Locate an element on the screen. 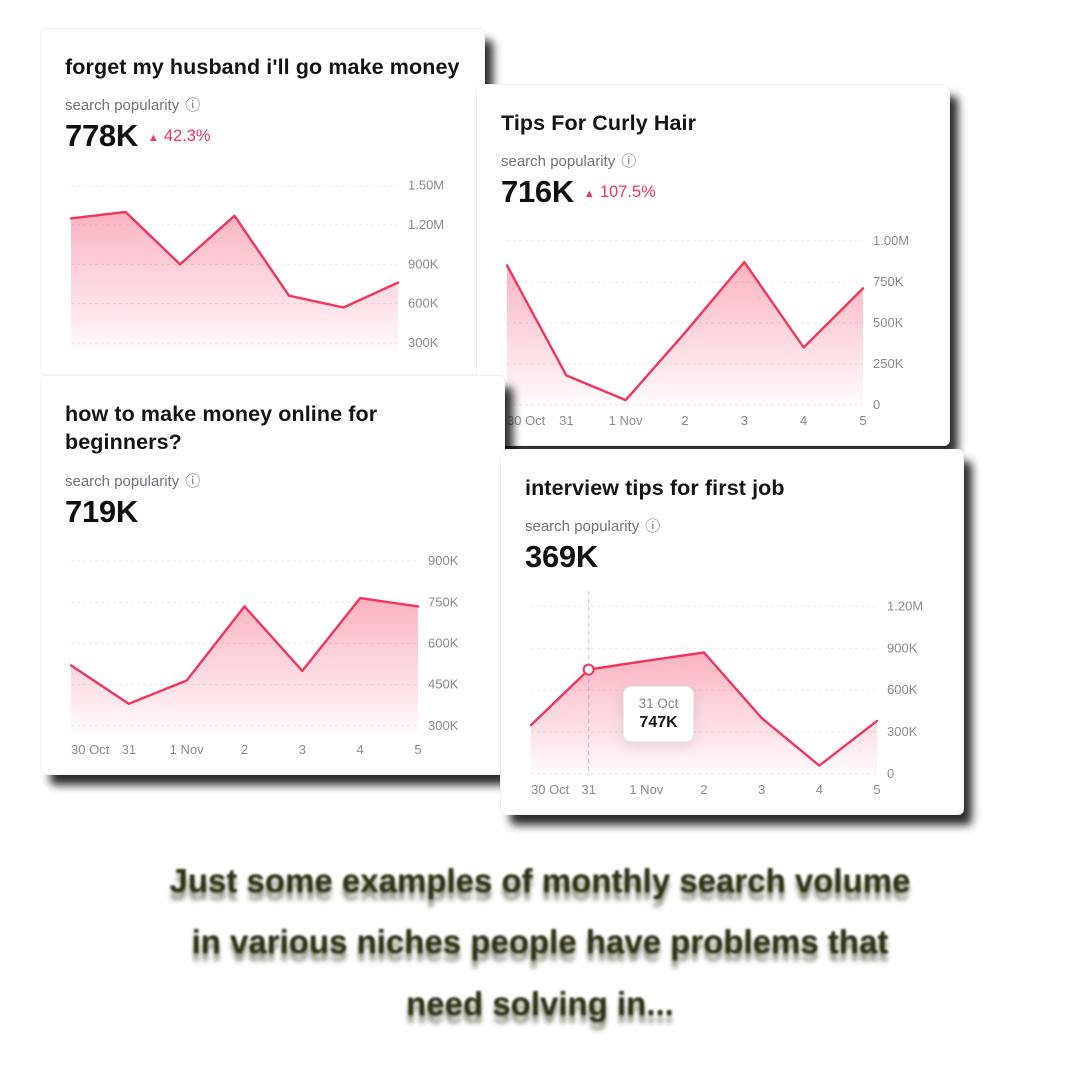 The width and height of the screenshot is (1080, 1080). trend-chart: 1.50M 1.20M 900K 600K 300K is located at coordinates (262, 262).